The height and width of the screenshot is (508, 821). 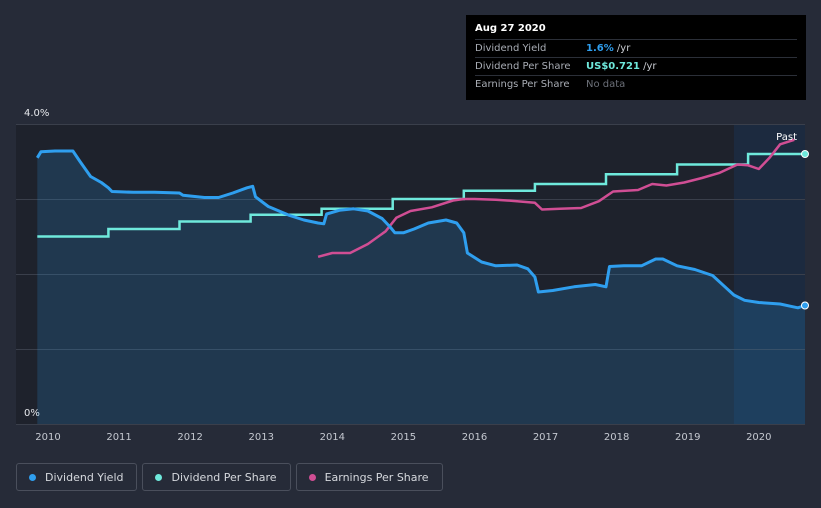 I want to click on tooltip-label: Dividend Yield, so click(x=511, y=48).